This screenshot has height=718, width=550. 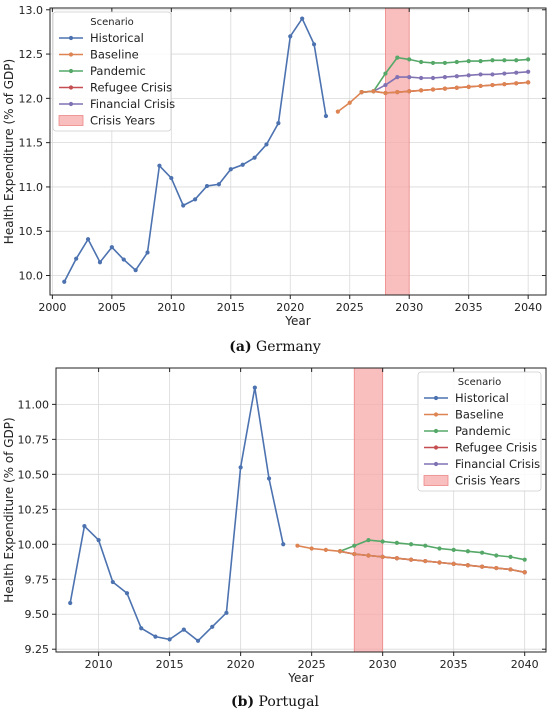 What do you see at coordinates (71, 120) in the screenshot?
I see `legend-swatch-crisis-years` at bounding box center [71, 120].